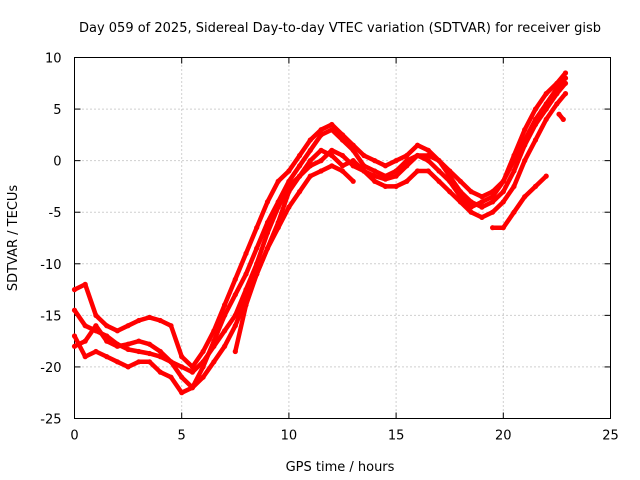 This screenshot has width=640, height=480. Describe the element at coordinates (57, 110) in the screenshot. I see `y-tick-label: 5` at that location.